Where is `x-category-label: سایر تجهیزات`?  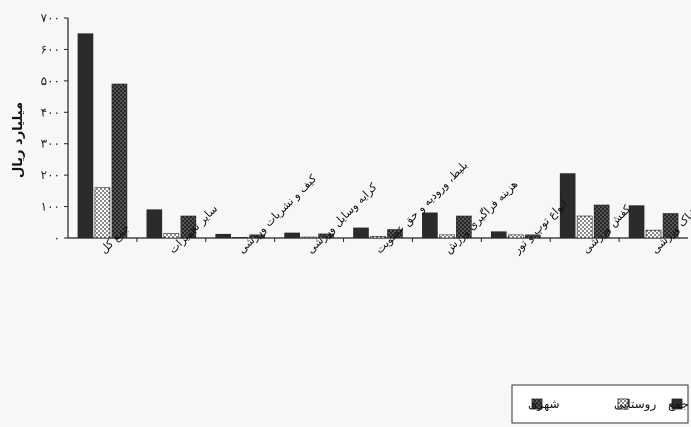 x-category-label: سایر تجهیزات is located at coordinates (193, 229).